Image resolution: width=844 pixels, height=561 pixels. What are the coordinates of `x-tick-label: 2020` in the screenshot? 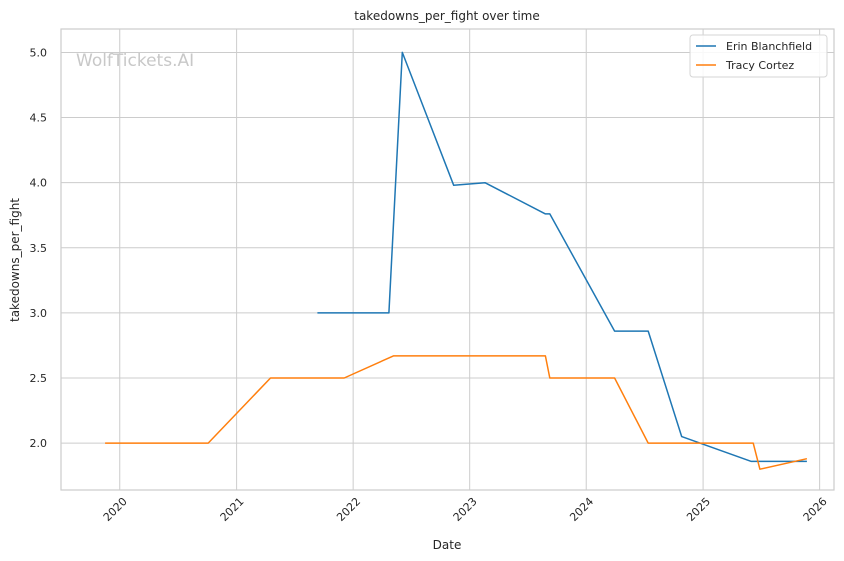 It's located at (115, 509).